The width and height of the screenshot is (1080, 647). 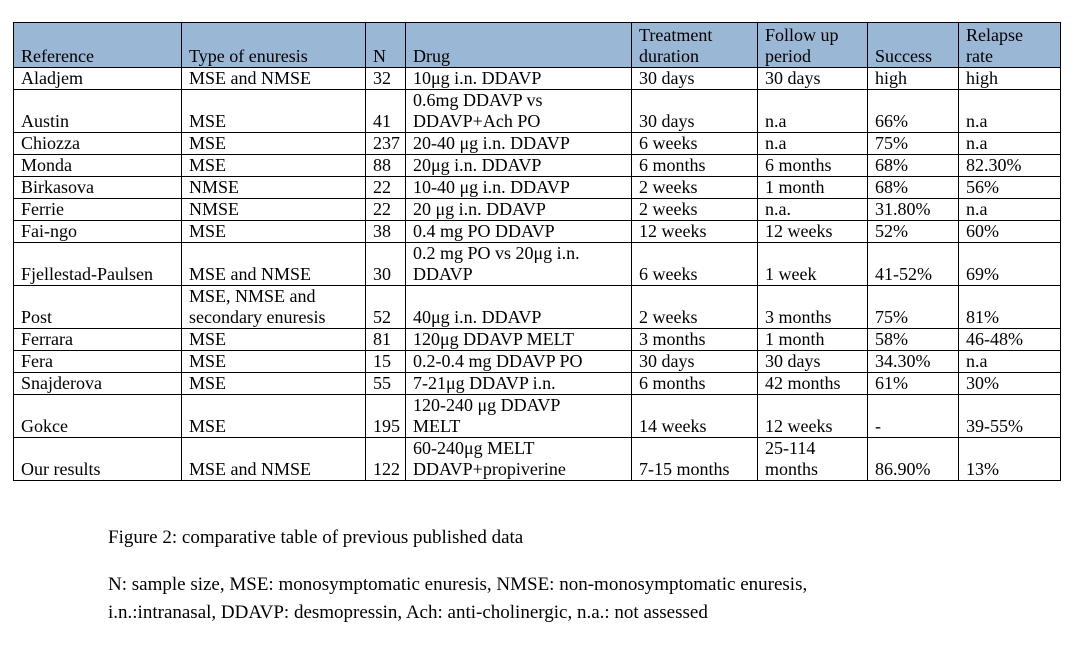 I want to click on cell-success: 75%, so click(x=913, y=307).